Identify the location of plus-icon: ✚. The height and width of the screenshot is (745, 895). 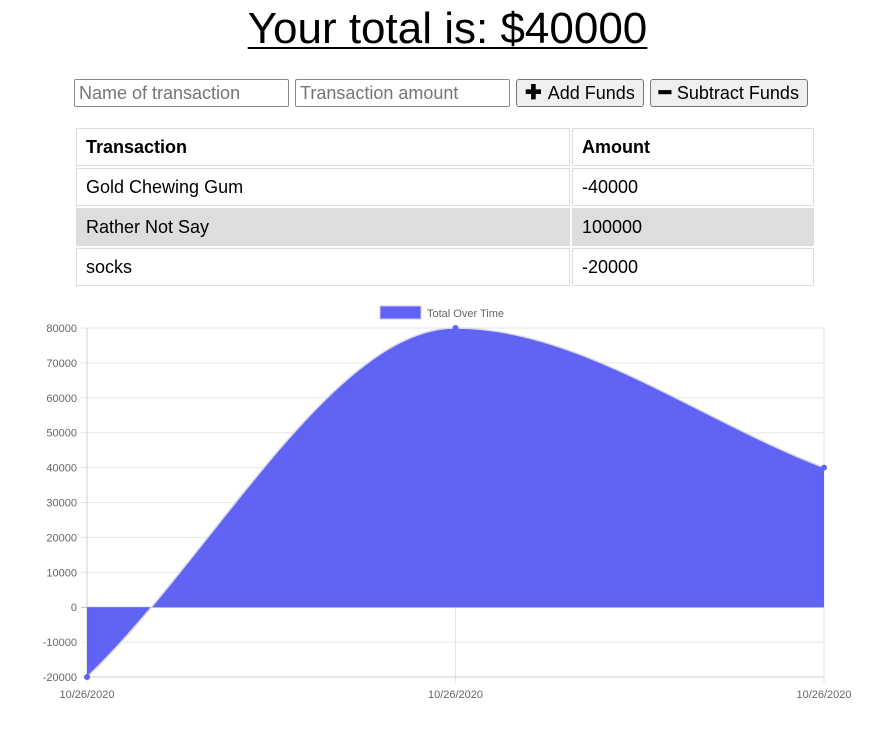
(533, 93).